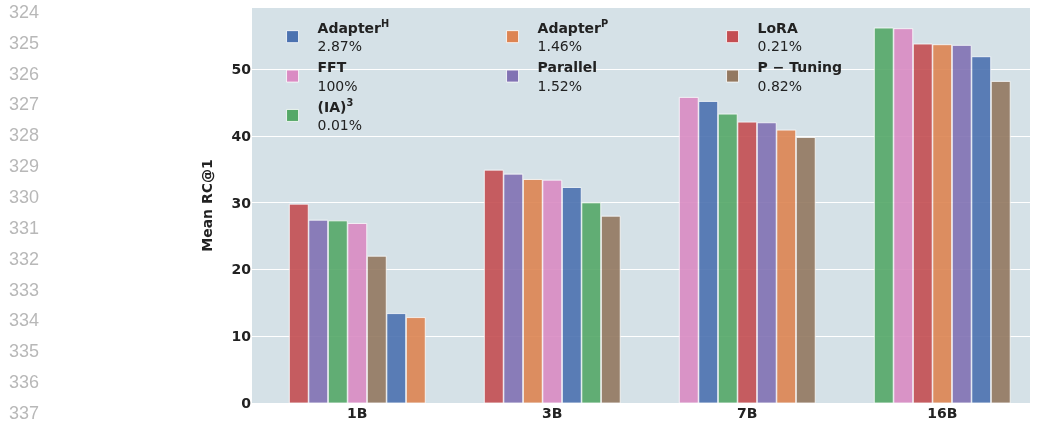  I want to click on y-axis-title: Mean RC@1, so click(207, 205).